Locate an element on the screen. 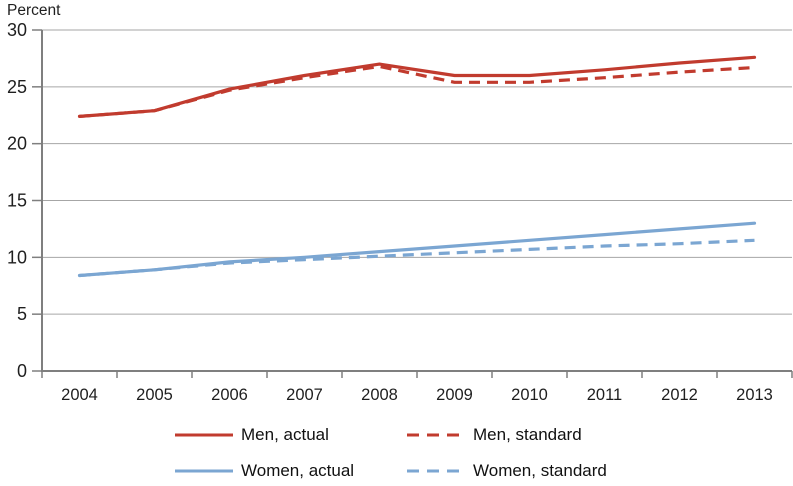  x-tick-label: 2013 is located at coordinates (754, 395).